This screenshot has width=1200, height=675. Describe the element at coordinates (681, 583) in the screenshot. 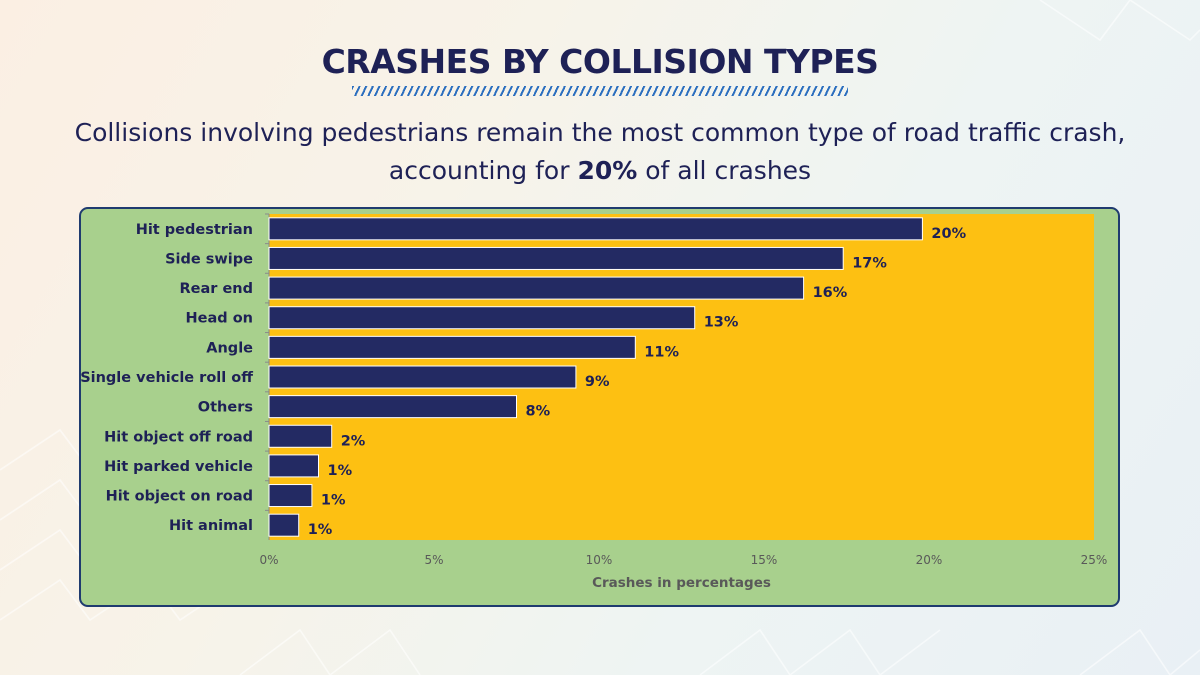

I see `x-axis-title: Crashes in percentages` at that location.